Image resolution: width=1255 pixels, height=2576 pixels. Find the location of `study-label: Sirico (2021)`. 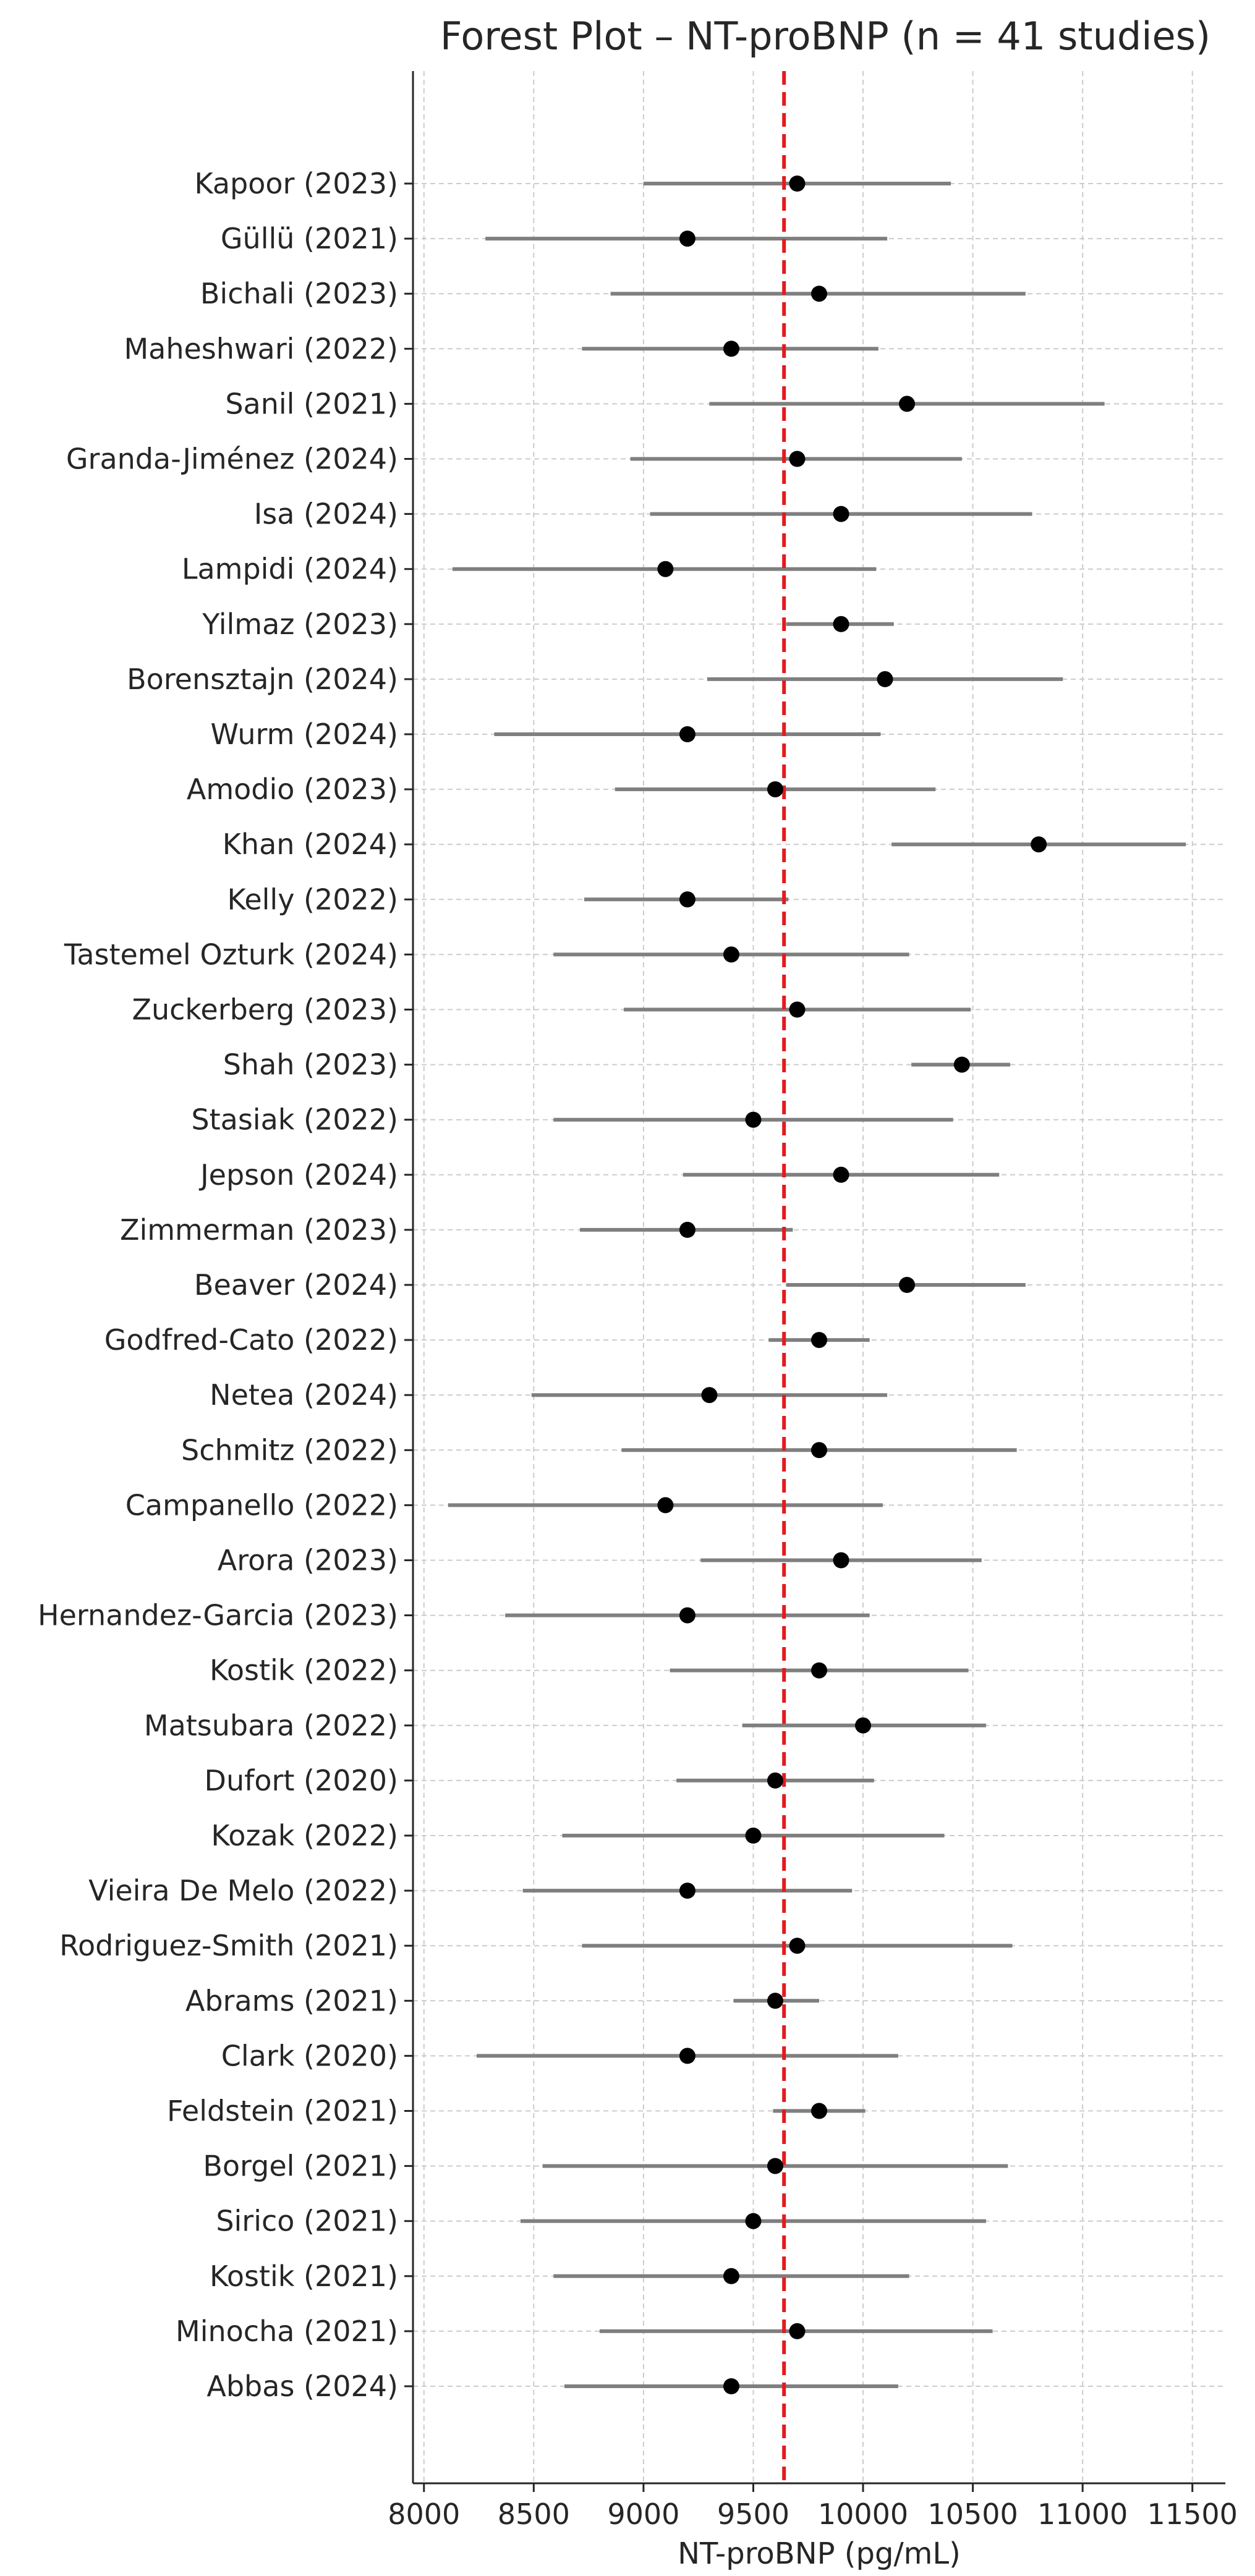

study-label: Sirico (2021) is located at coordinates (307, 2221).